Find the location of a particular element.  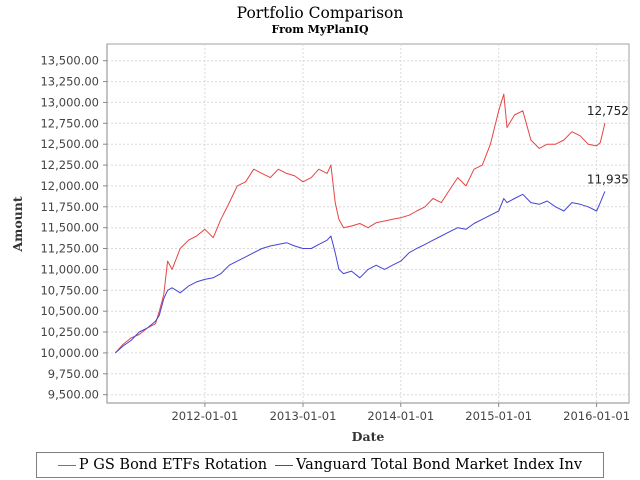

x-tick-label: 2012-01-01 is located at coordinates (204, 416).